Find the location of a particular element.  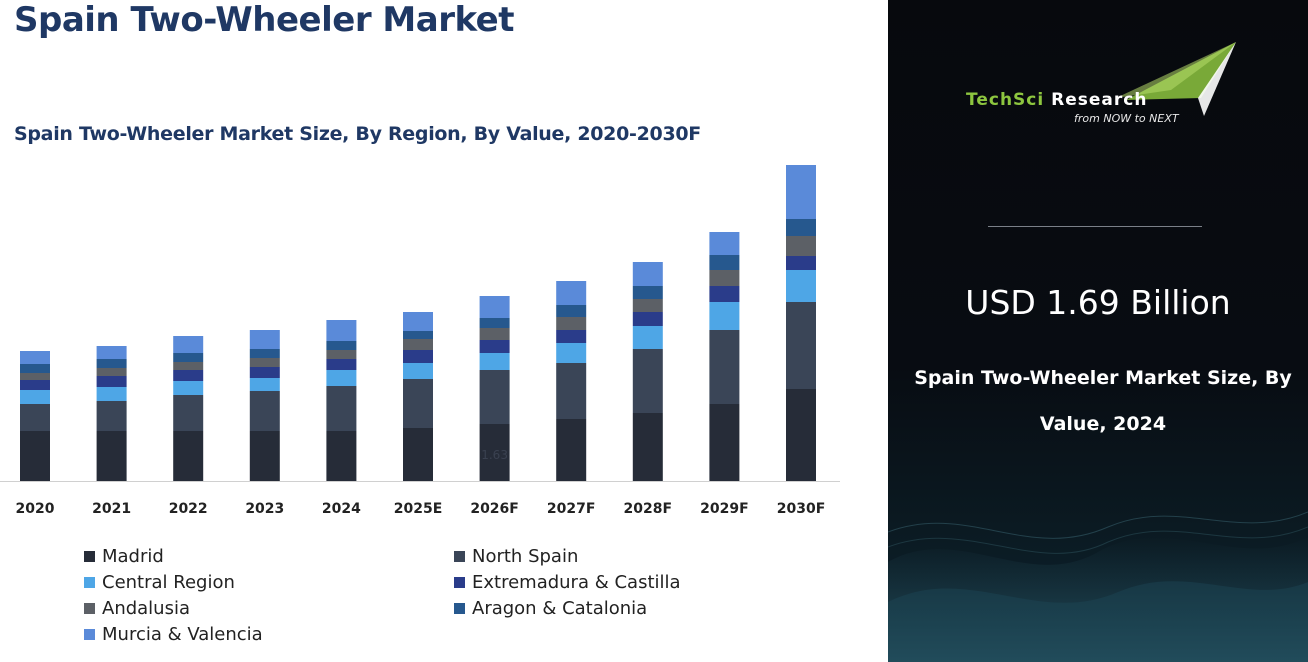

divider is located at coordinates (1095, 226).